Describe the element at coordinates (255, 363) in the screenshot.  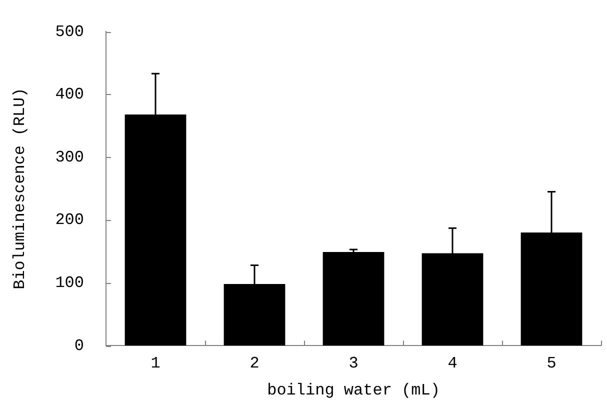
I see `x-tick-label: 2` at that location.